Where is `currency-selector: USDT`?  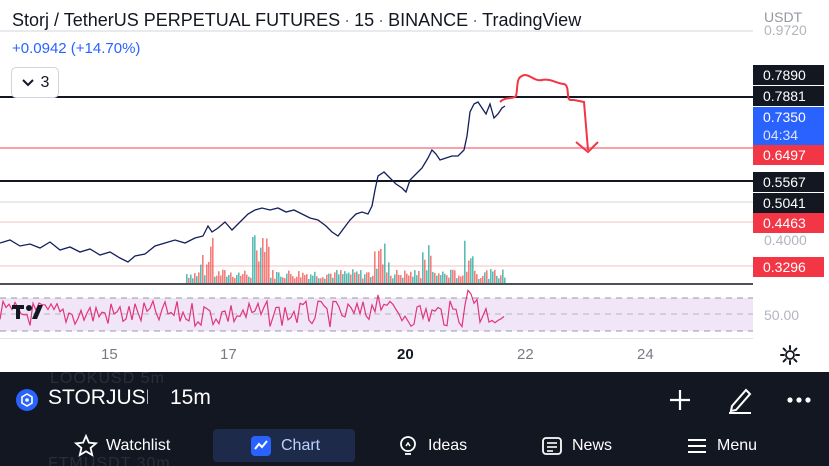 currency-selector: USDT is located at coordinates (783, 17).